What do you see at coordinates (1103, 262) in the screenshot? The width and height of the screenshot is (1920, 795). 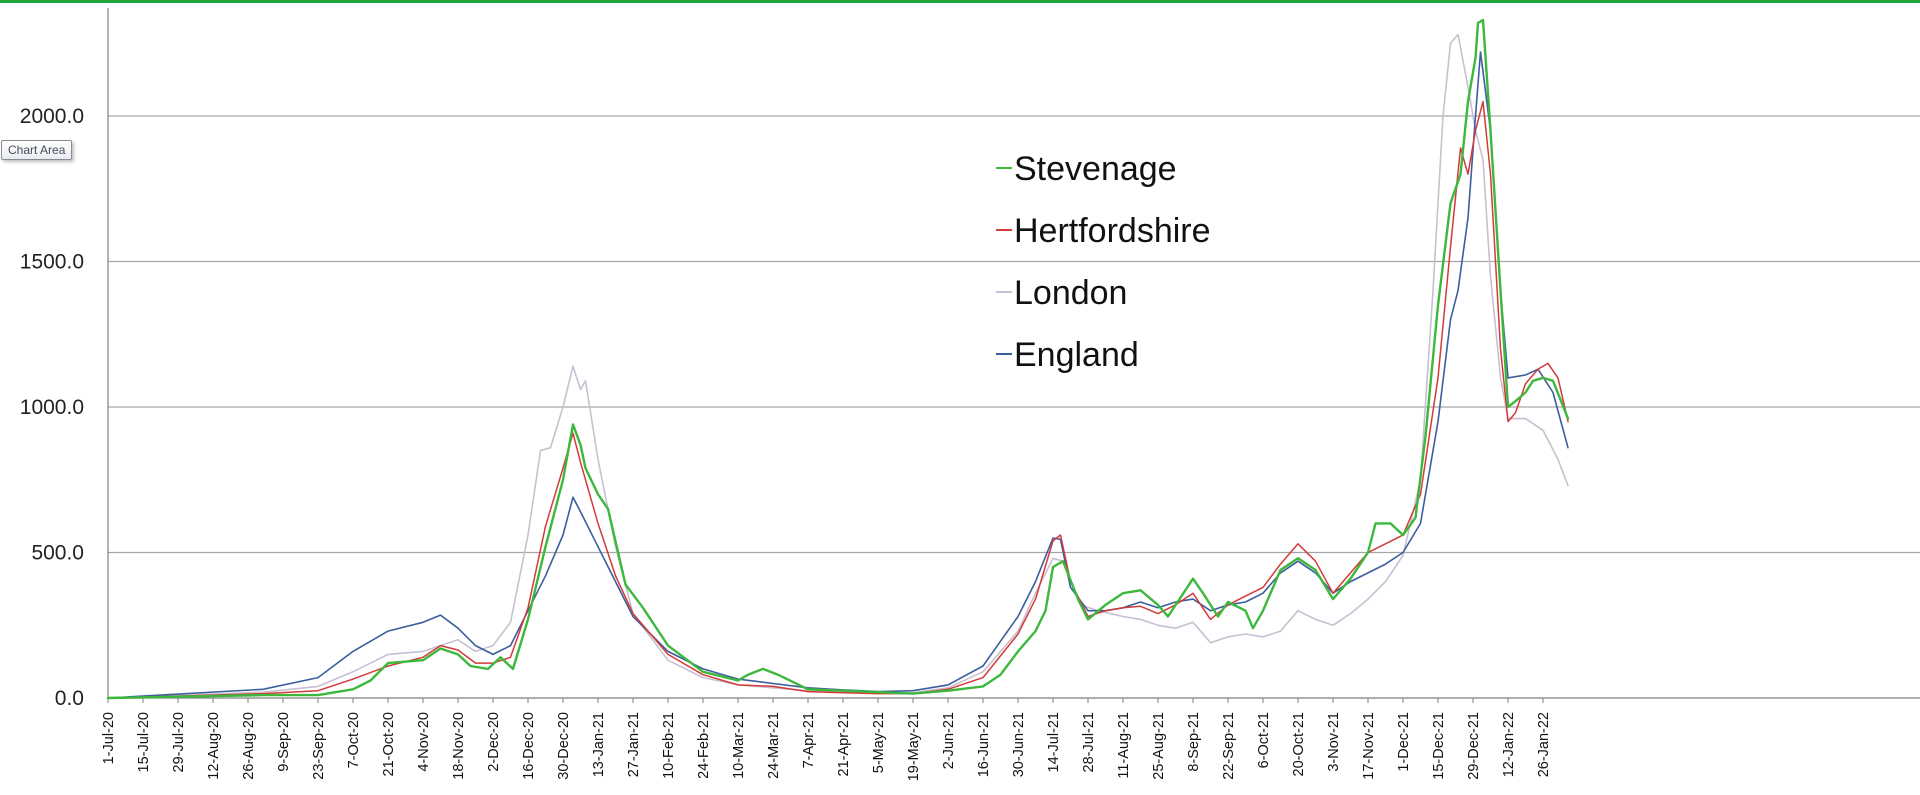 I see `legend: Stevenage Hertfordshire London England` at bounding box center [1103, 262].